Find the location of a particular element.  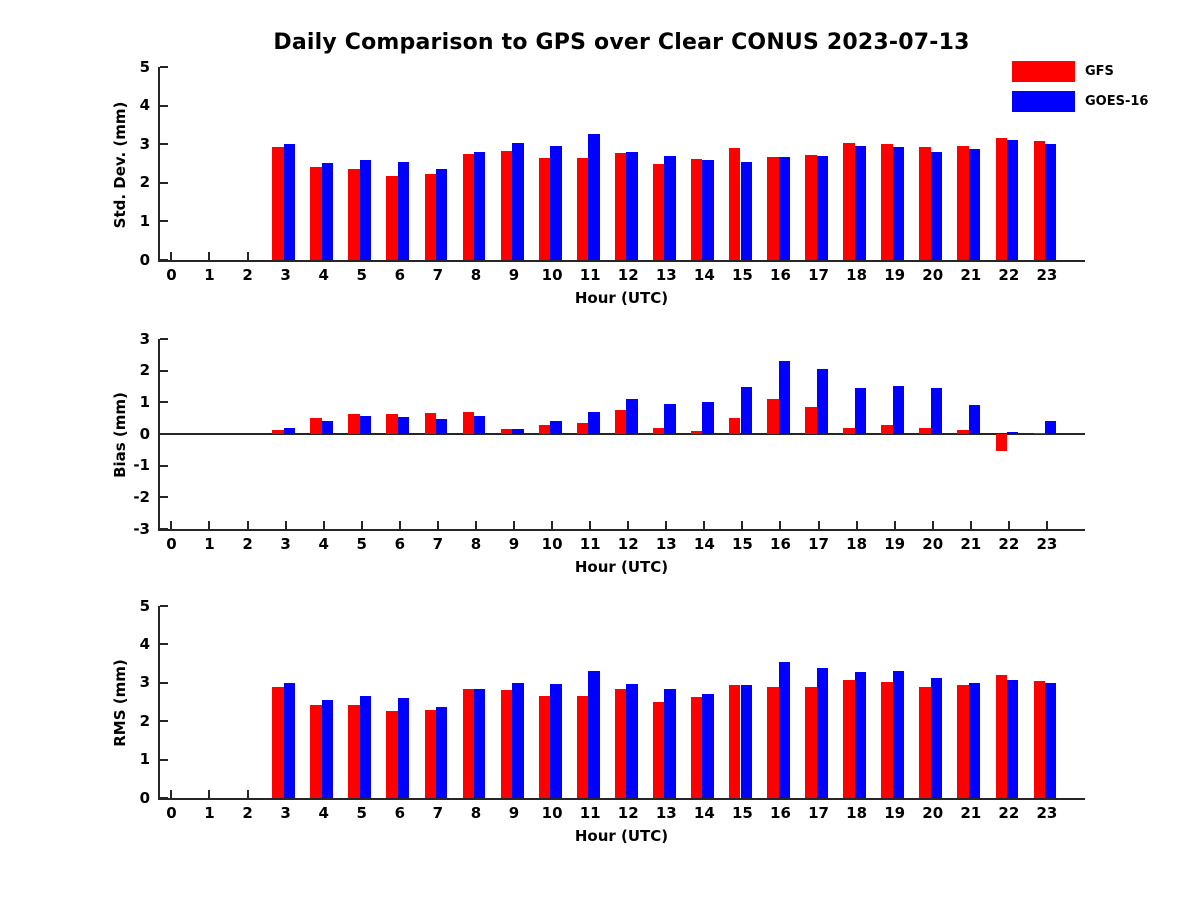

legend-row-gfs: GFS is located at coordinates (1080, 71).